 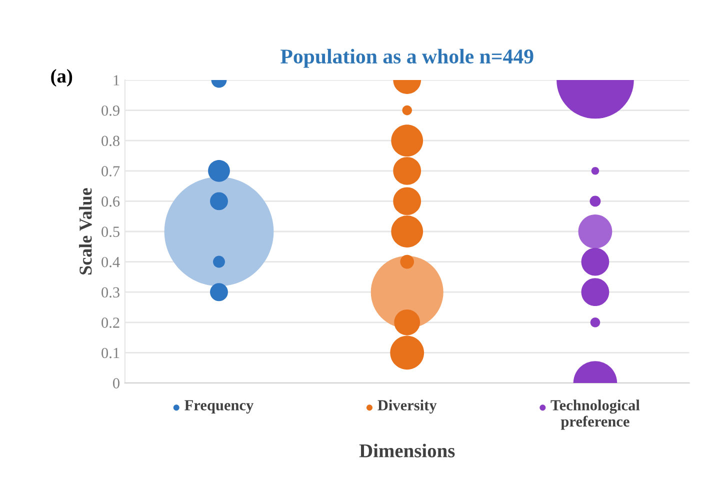 What do you see at coordinates (117, 80) in the screenshot?
I see `y-tick-label: 1` at bounding box center [117, 80].